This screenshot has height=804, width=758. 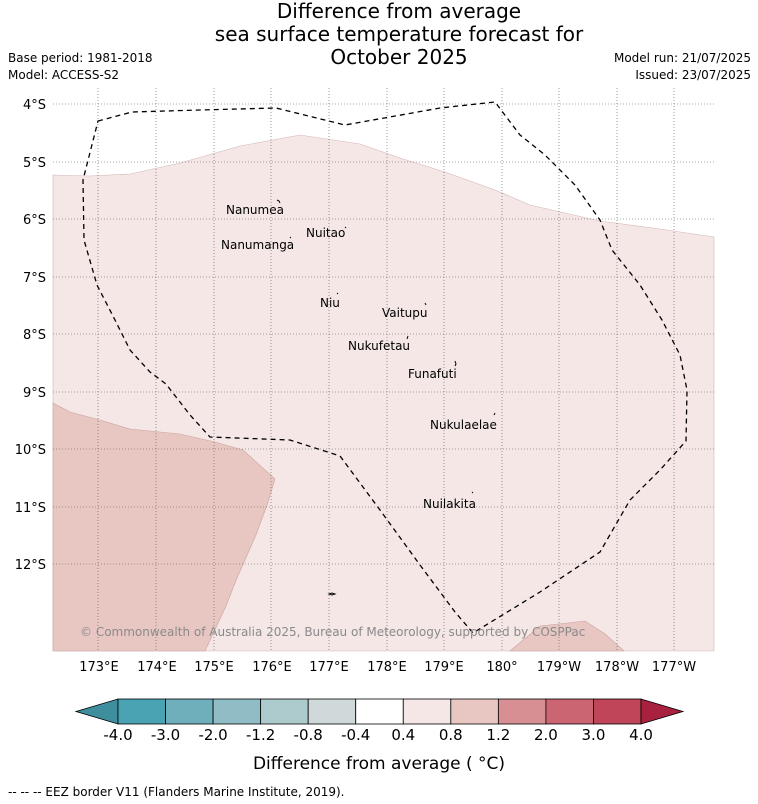 What do you see at coordinates (117, 735) in the screenshot?
I see `colorbar-tick-label: -4.0` at bounding box center [117, 735].